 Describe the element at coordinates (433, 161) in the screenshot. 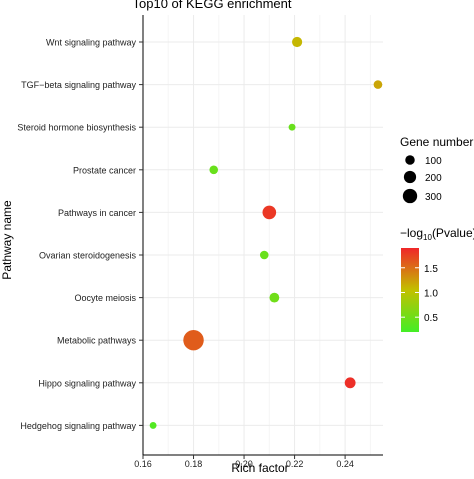

I see `size-legend-label: 100` at that location.